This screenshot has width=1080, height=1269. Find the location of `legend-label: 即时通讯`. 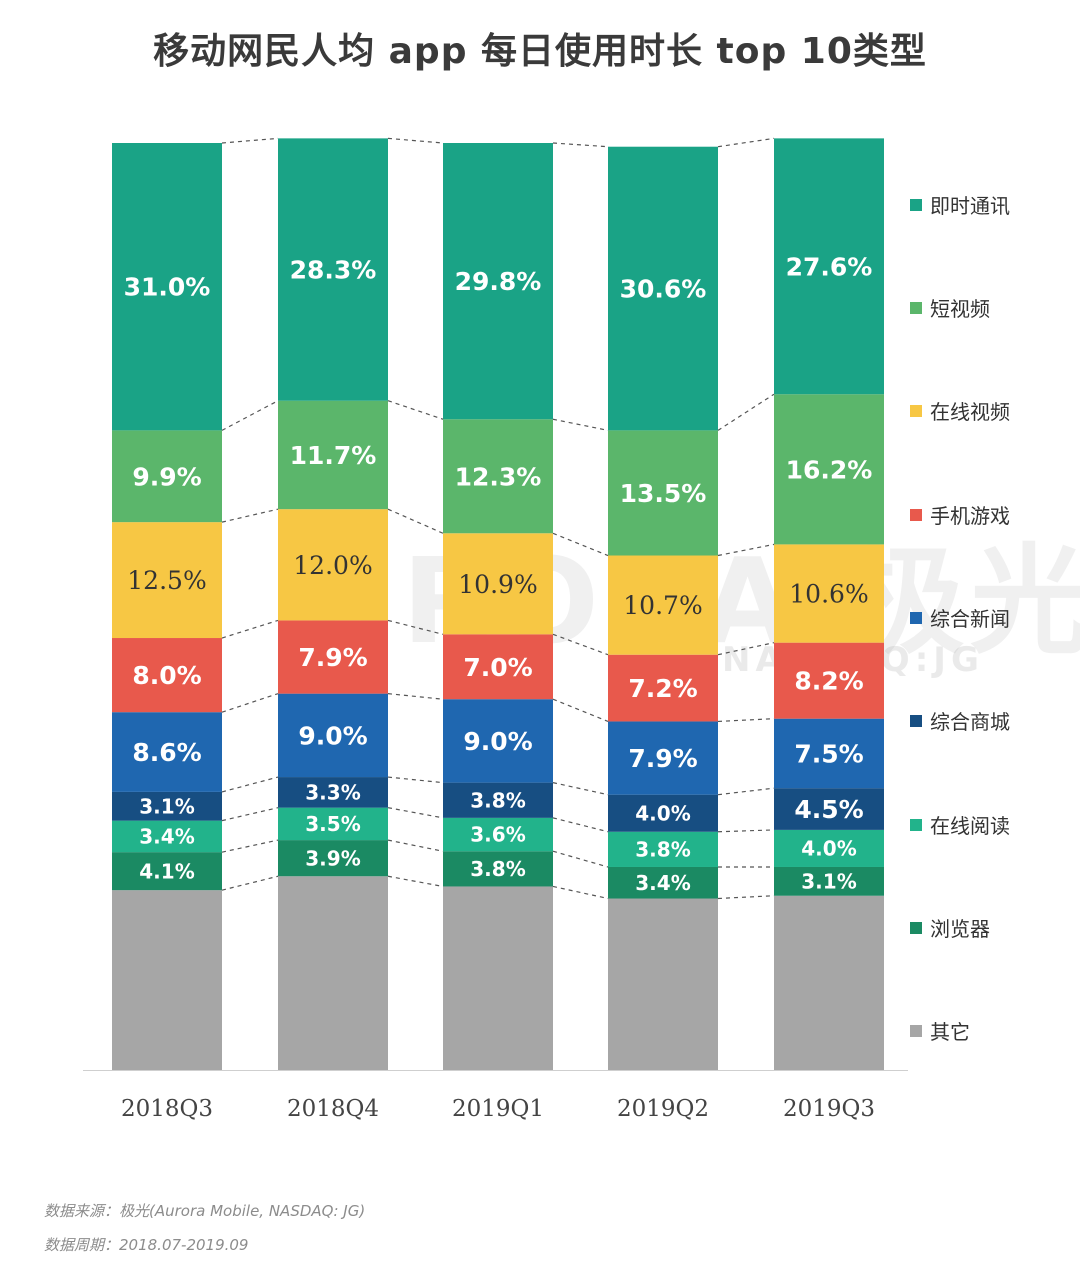

legend-label: 即时通讯 is located at coordinates (970, 206).